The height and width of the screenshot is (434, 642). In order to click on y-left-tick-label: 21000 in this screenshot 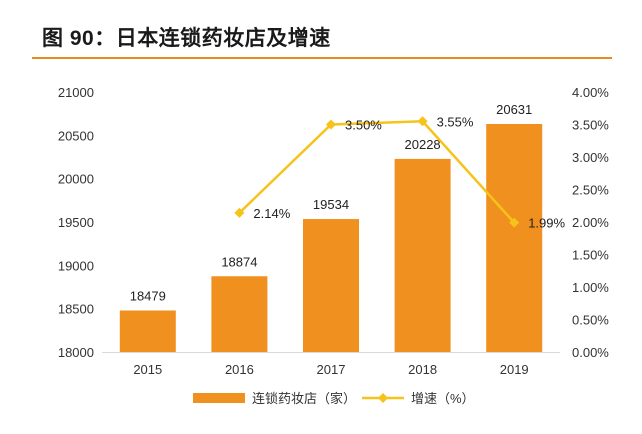, I will do `click(76, 92)`.